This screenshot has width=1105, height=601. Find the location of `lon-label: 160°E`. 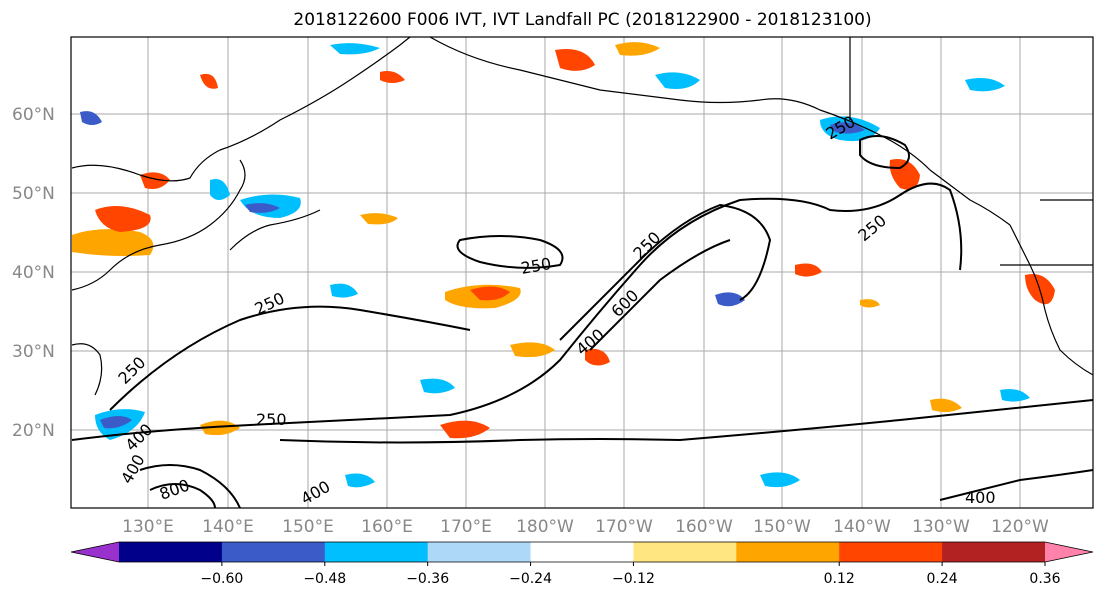

lon-label: 160°E is located at coordinates (387, 527).